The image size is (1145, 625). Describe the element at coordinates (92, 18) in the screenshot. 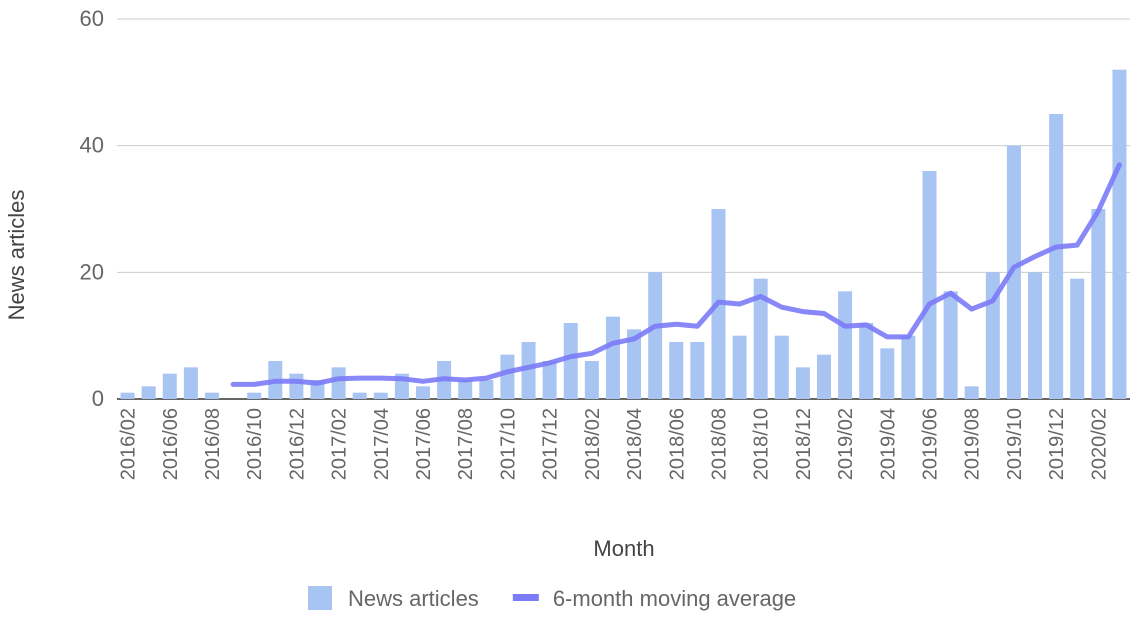

I see `y-tick-label: 60` at that location.